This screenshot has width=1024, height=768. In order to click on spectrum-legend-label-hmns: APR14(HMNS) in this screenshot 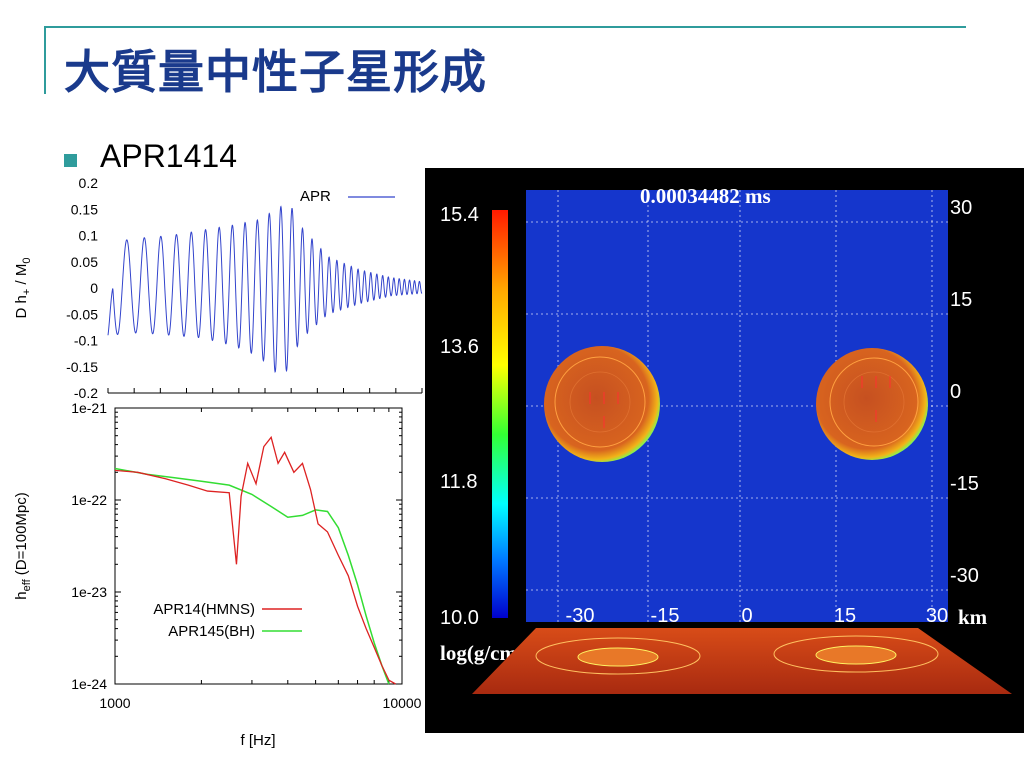, I will do `click(204, 609)`.